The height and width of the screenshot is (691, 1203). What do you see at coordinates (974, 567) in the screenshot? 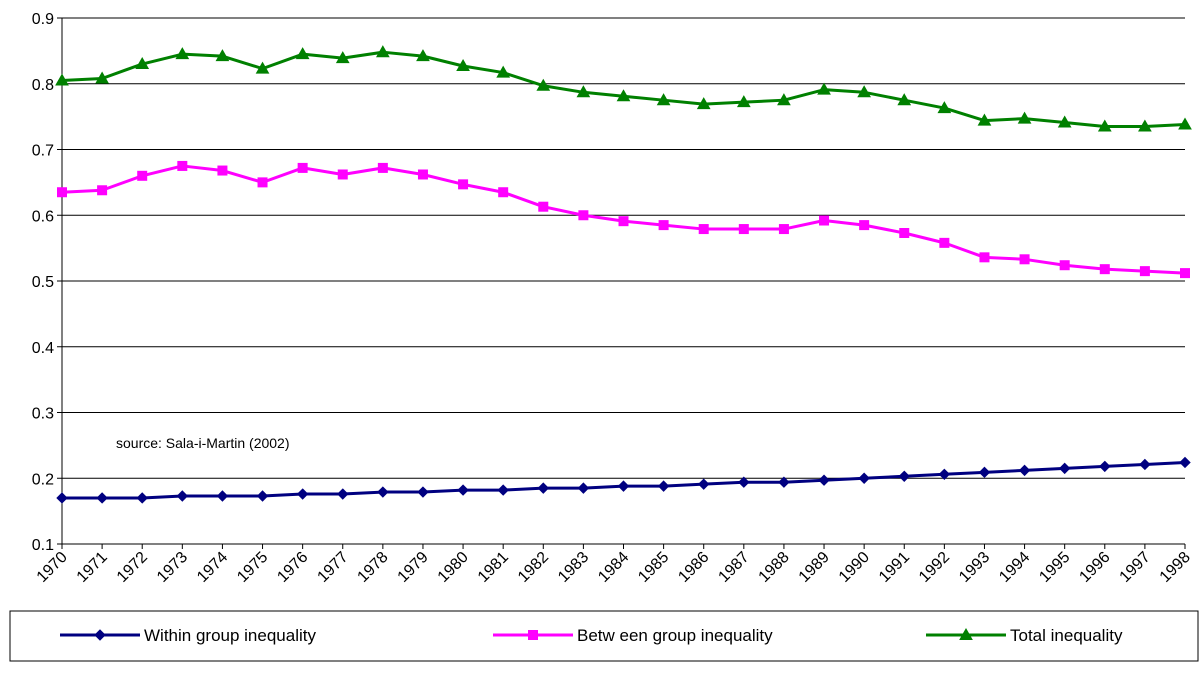
I see `x-tick-label: 1993` at bounding box center [974, 567].